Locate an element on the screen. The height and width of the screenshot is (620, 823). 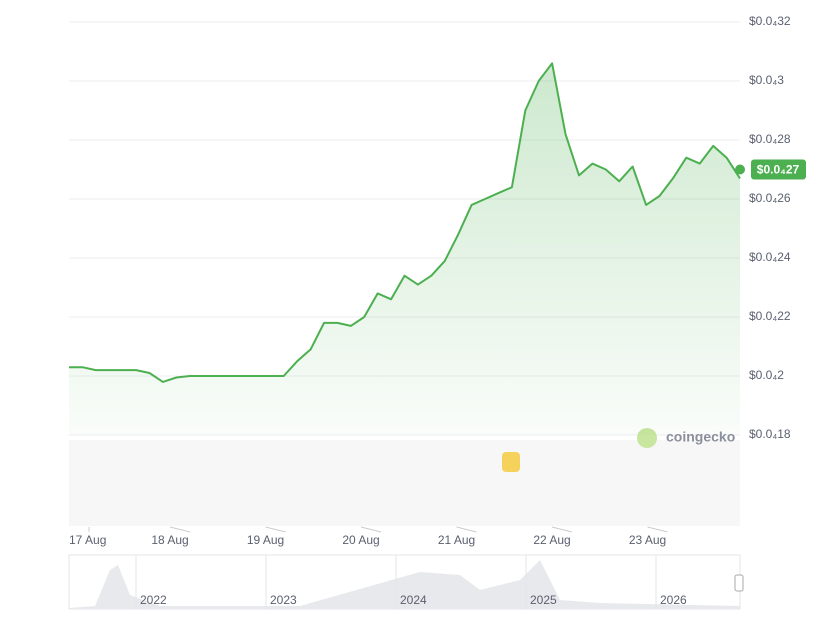
price-badge is located at coordinates (778, 169).